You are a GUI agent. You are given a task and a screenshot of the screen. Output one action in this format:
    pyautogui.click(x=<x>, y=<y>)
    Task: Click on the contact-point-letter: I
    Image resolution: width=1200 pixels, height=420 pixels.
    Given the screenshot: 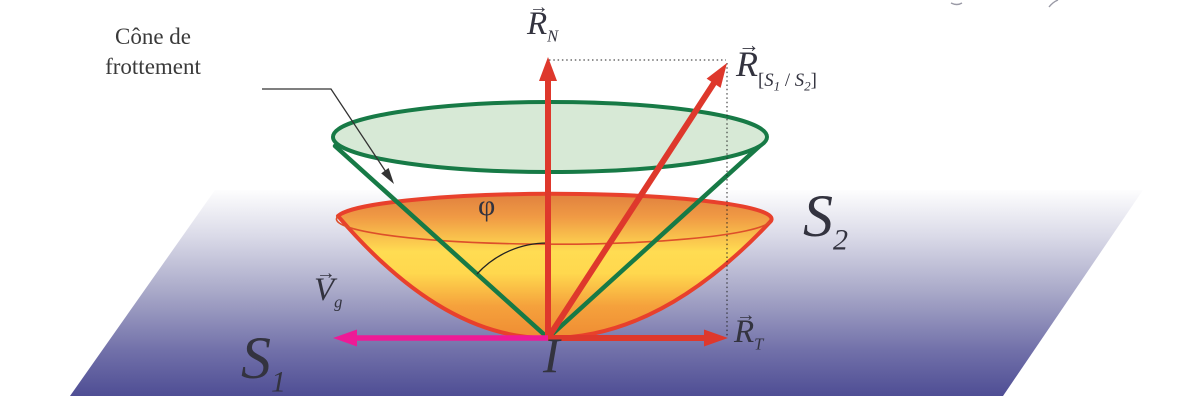 What is the action you would take?
    pyautogui.click(x=551, y=355)
    